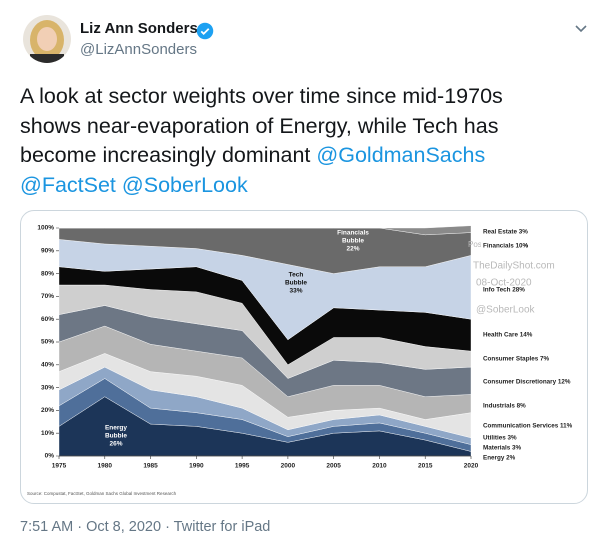 This screenshot has width=607, height=560. Describe the element at coordinates (115, 444) in the screenshot. I see `annotation: 26%` at that location.